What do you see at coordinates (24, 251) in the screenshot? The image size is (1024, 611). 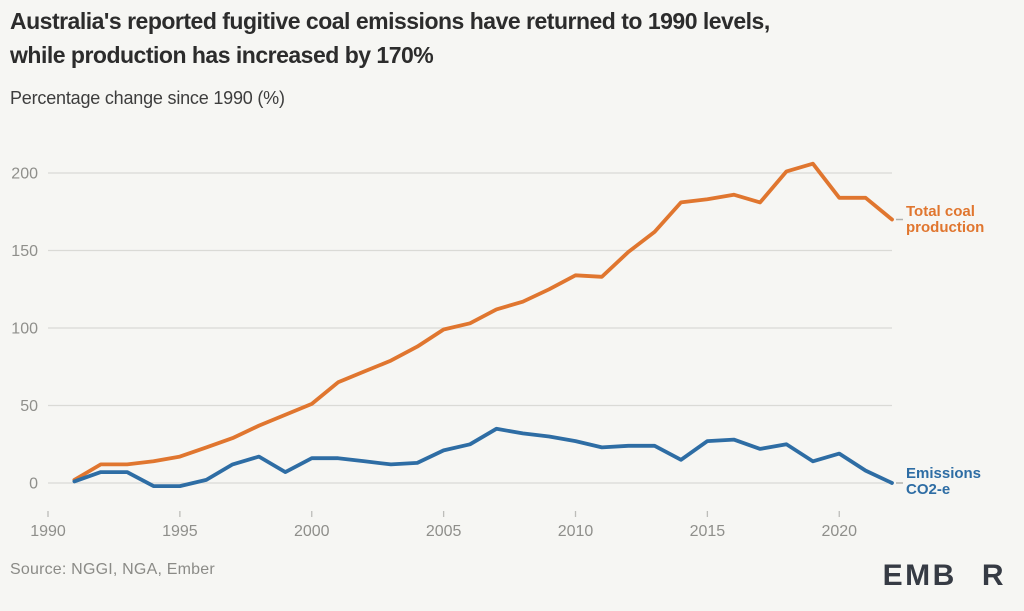 I see `y-axis-label-150: 150` at bounding box center [24, 251].